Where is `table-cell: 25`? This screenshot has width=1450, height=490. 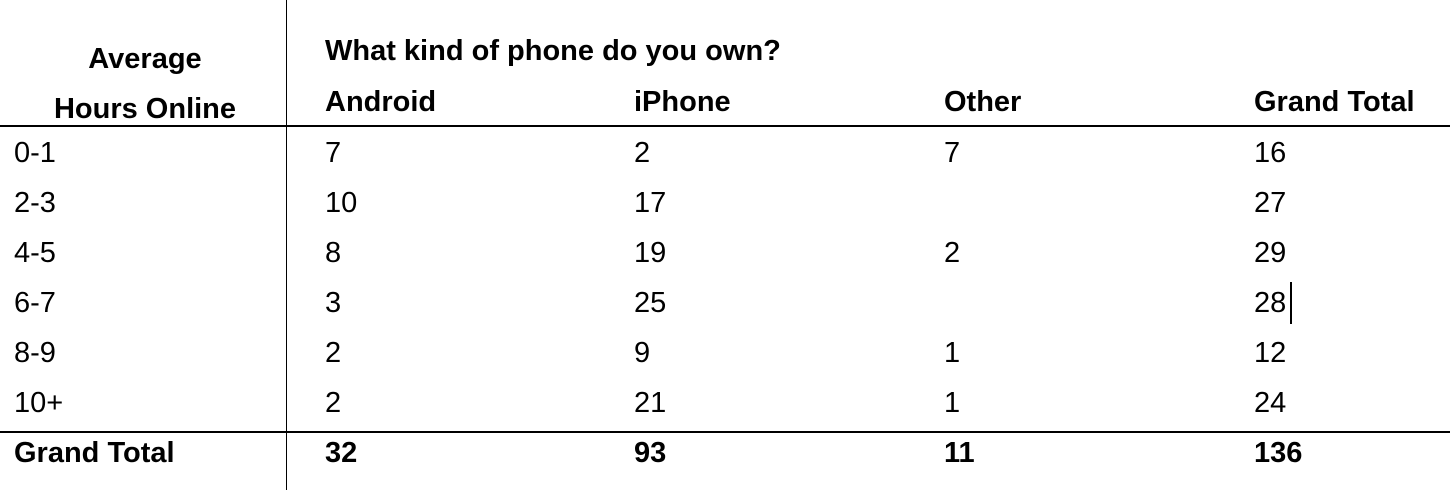 table-cell: 25 is located at coordinates (650, 303).